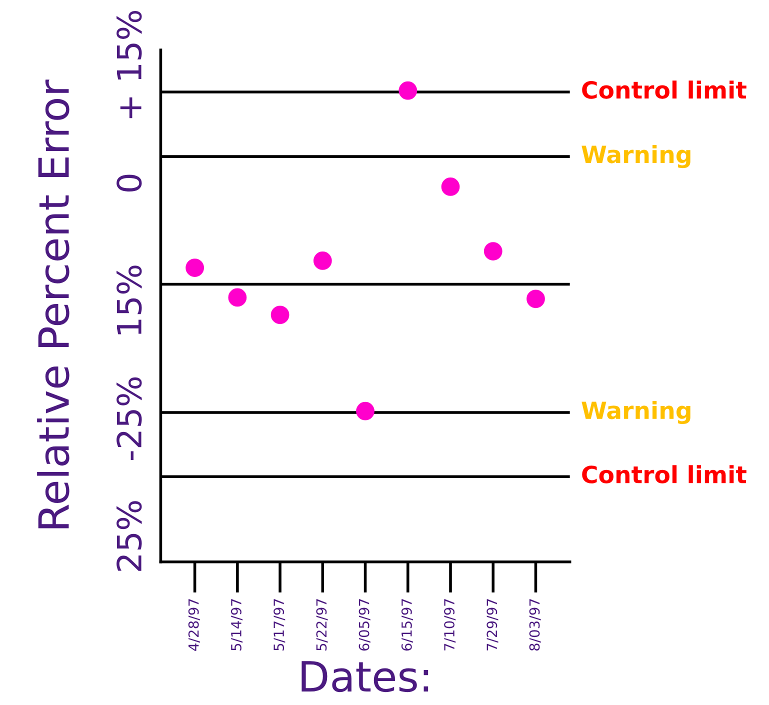 The image size is (769, 705). What do you see at coordinates (535, 625) in the screenshot?
I see `x-tick-label: 8/03/97` at bounding box center [535, 625].